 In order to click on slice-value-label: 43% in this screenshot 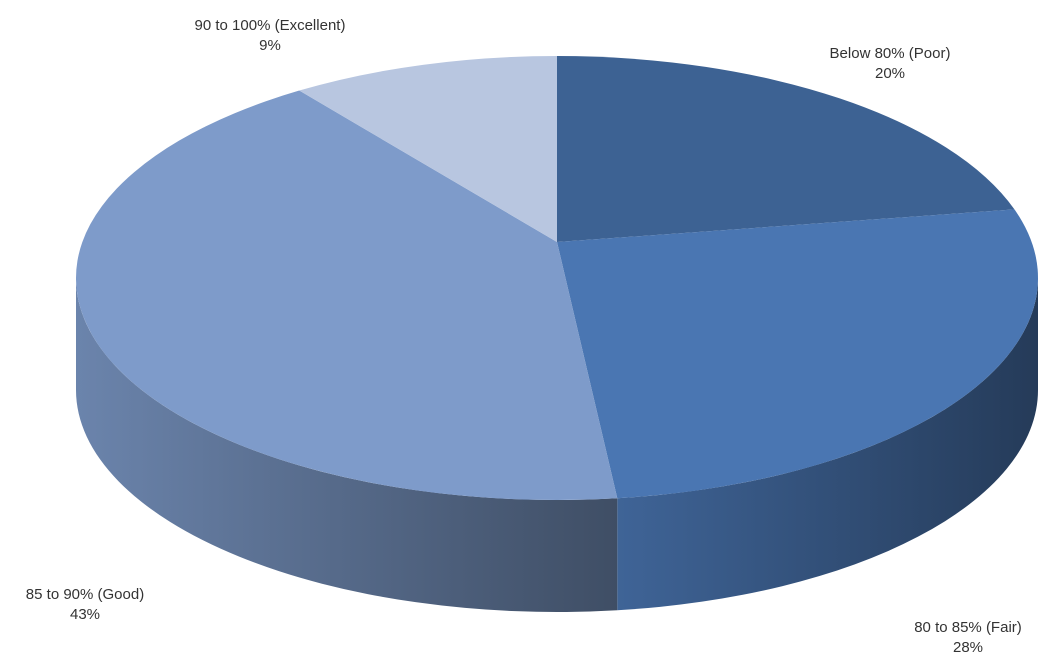, I will do `click(85, 614)`.